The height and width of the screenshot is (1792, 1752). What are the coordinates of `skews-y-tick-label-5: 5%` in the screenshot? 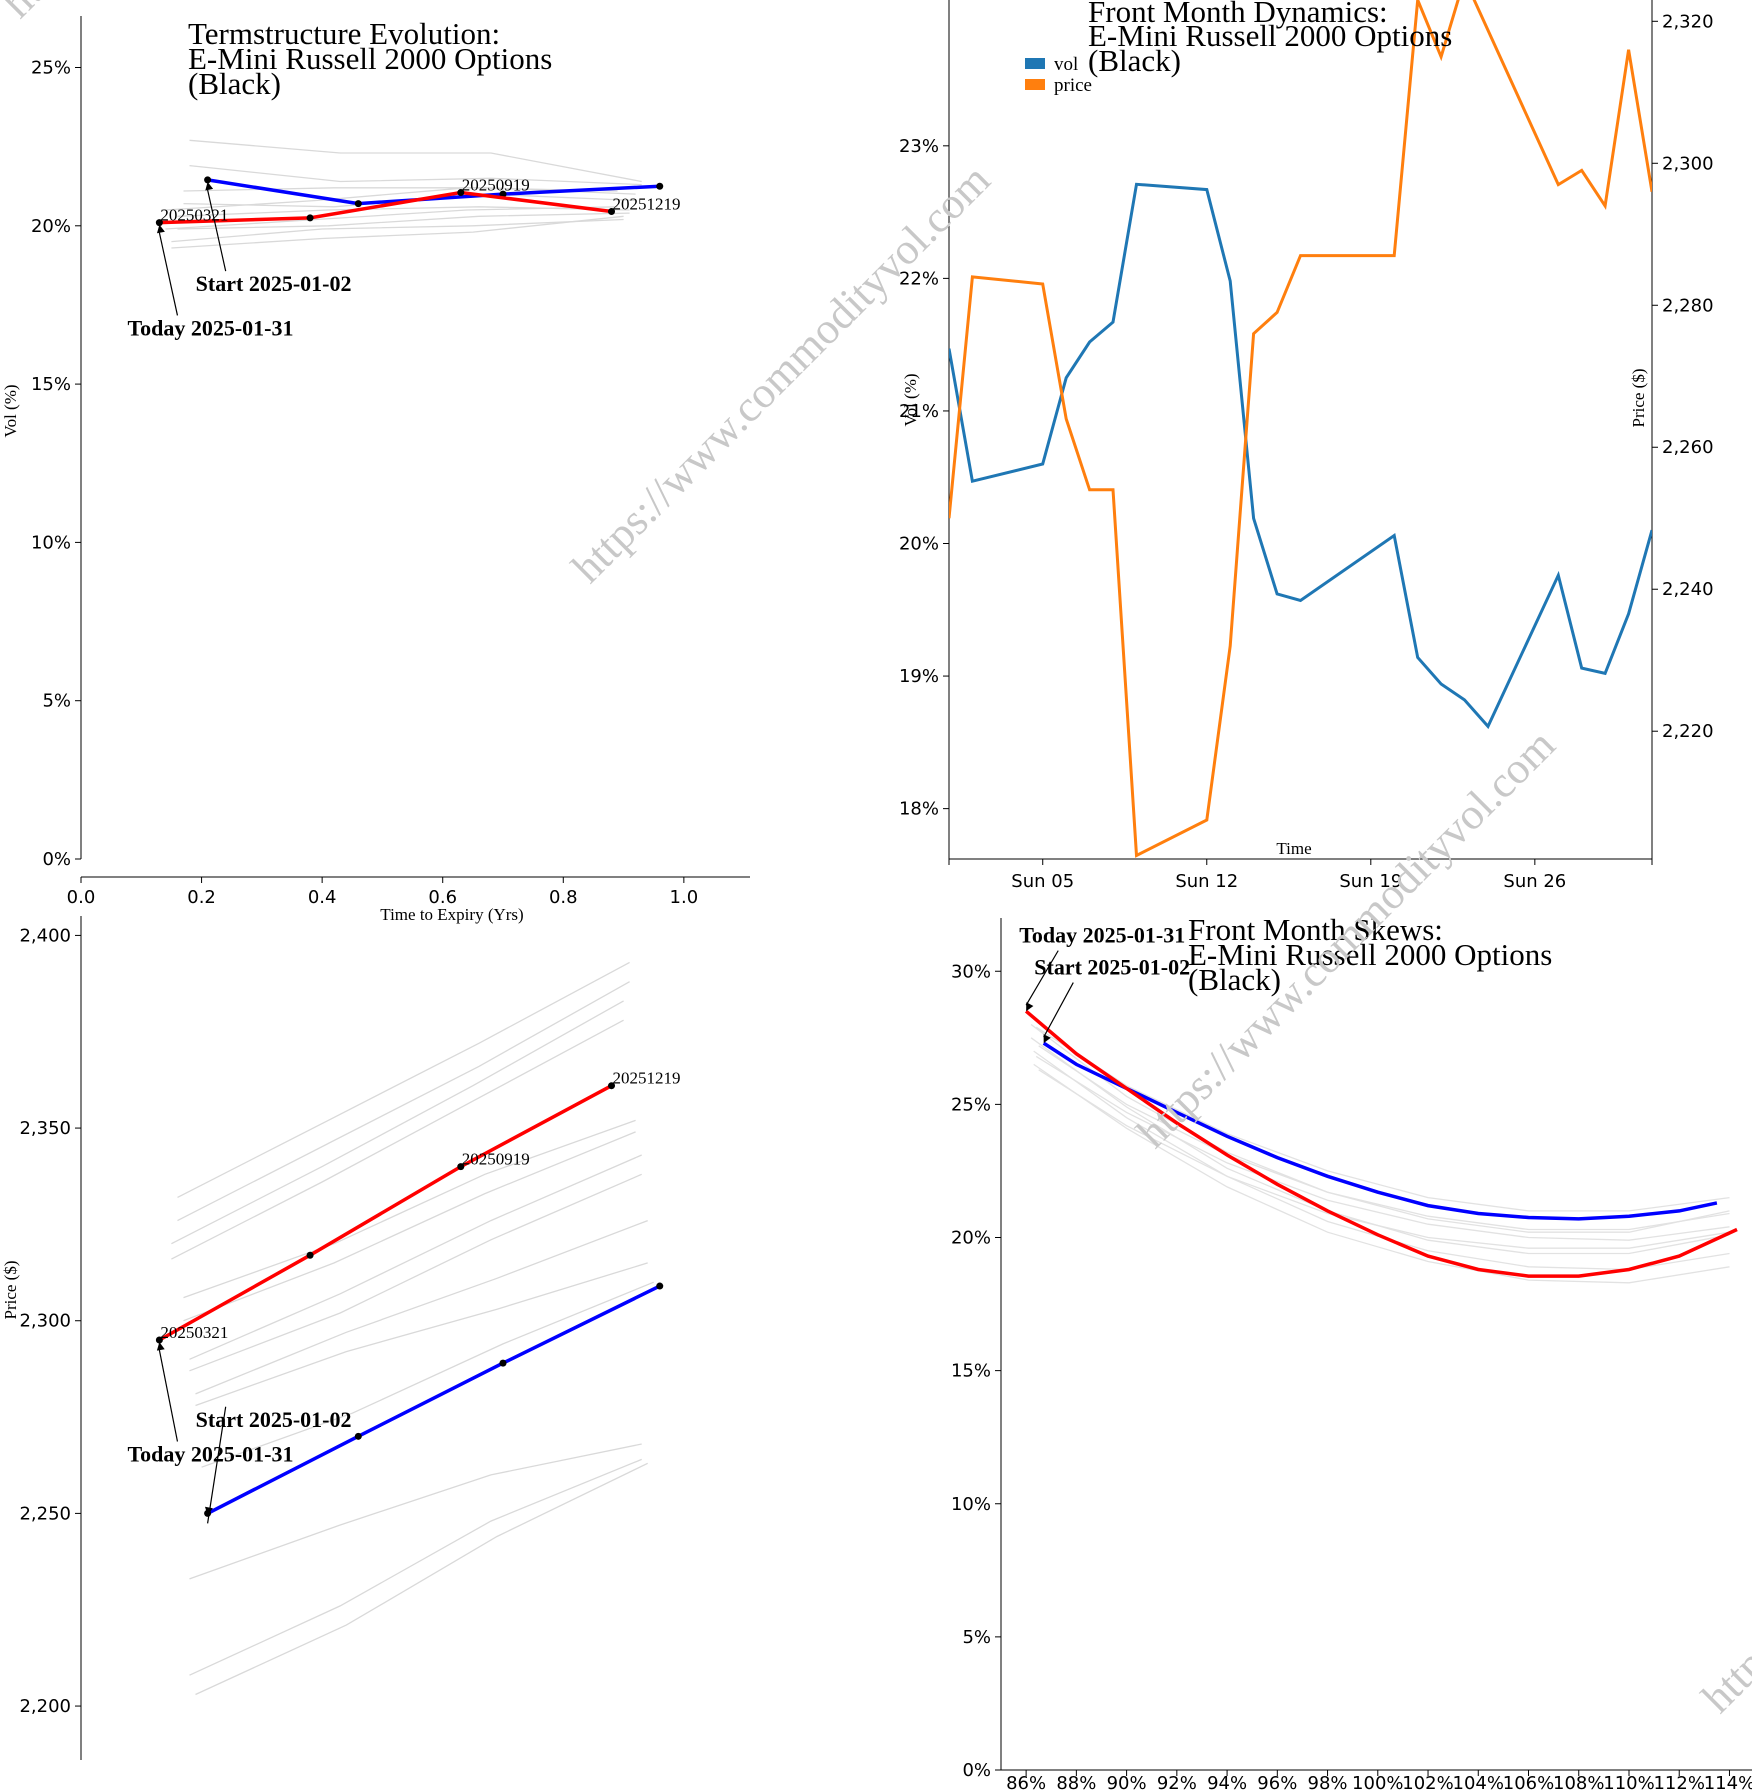 It's located at (976, 1637).